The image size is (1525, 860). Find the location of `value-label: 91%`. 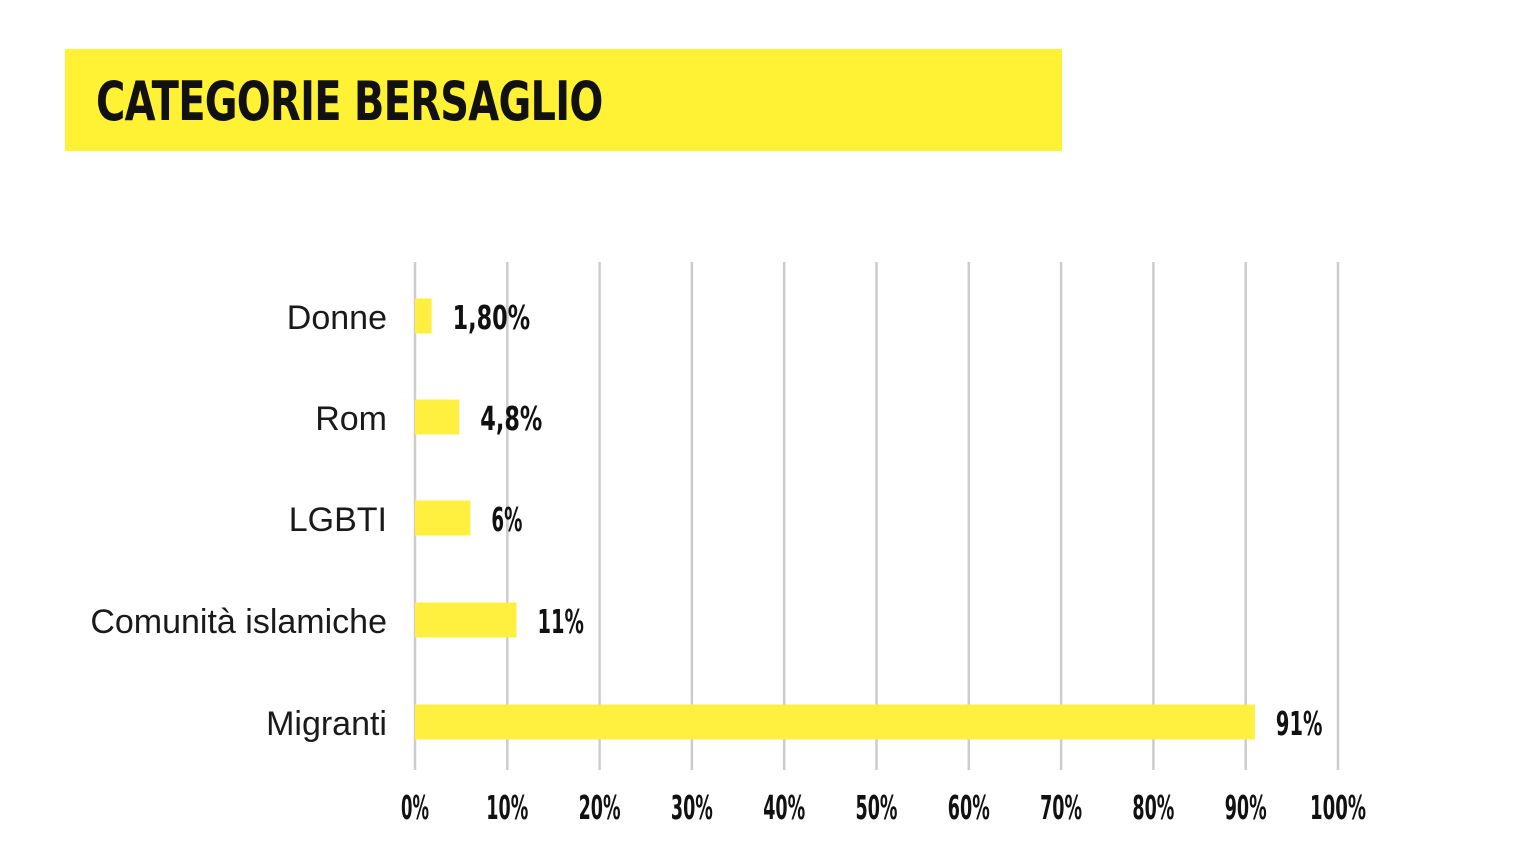

value-label: 91% is located at coordinates (1299, 723).